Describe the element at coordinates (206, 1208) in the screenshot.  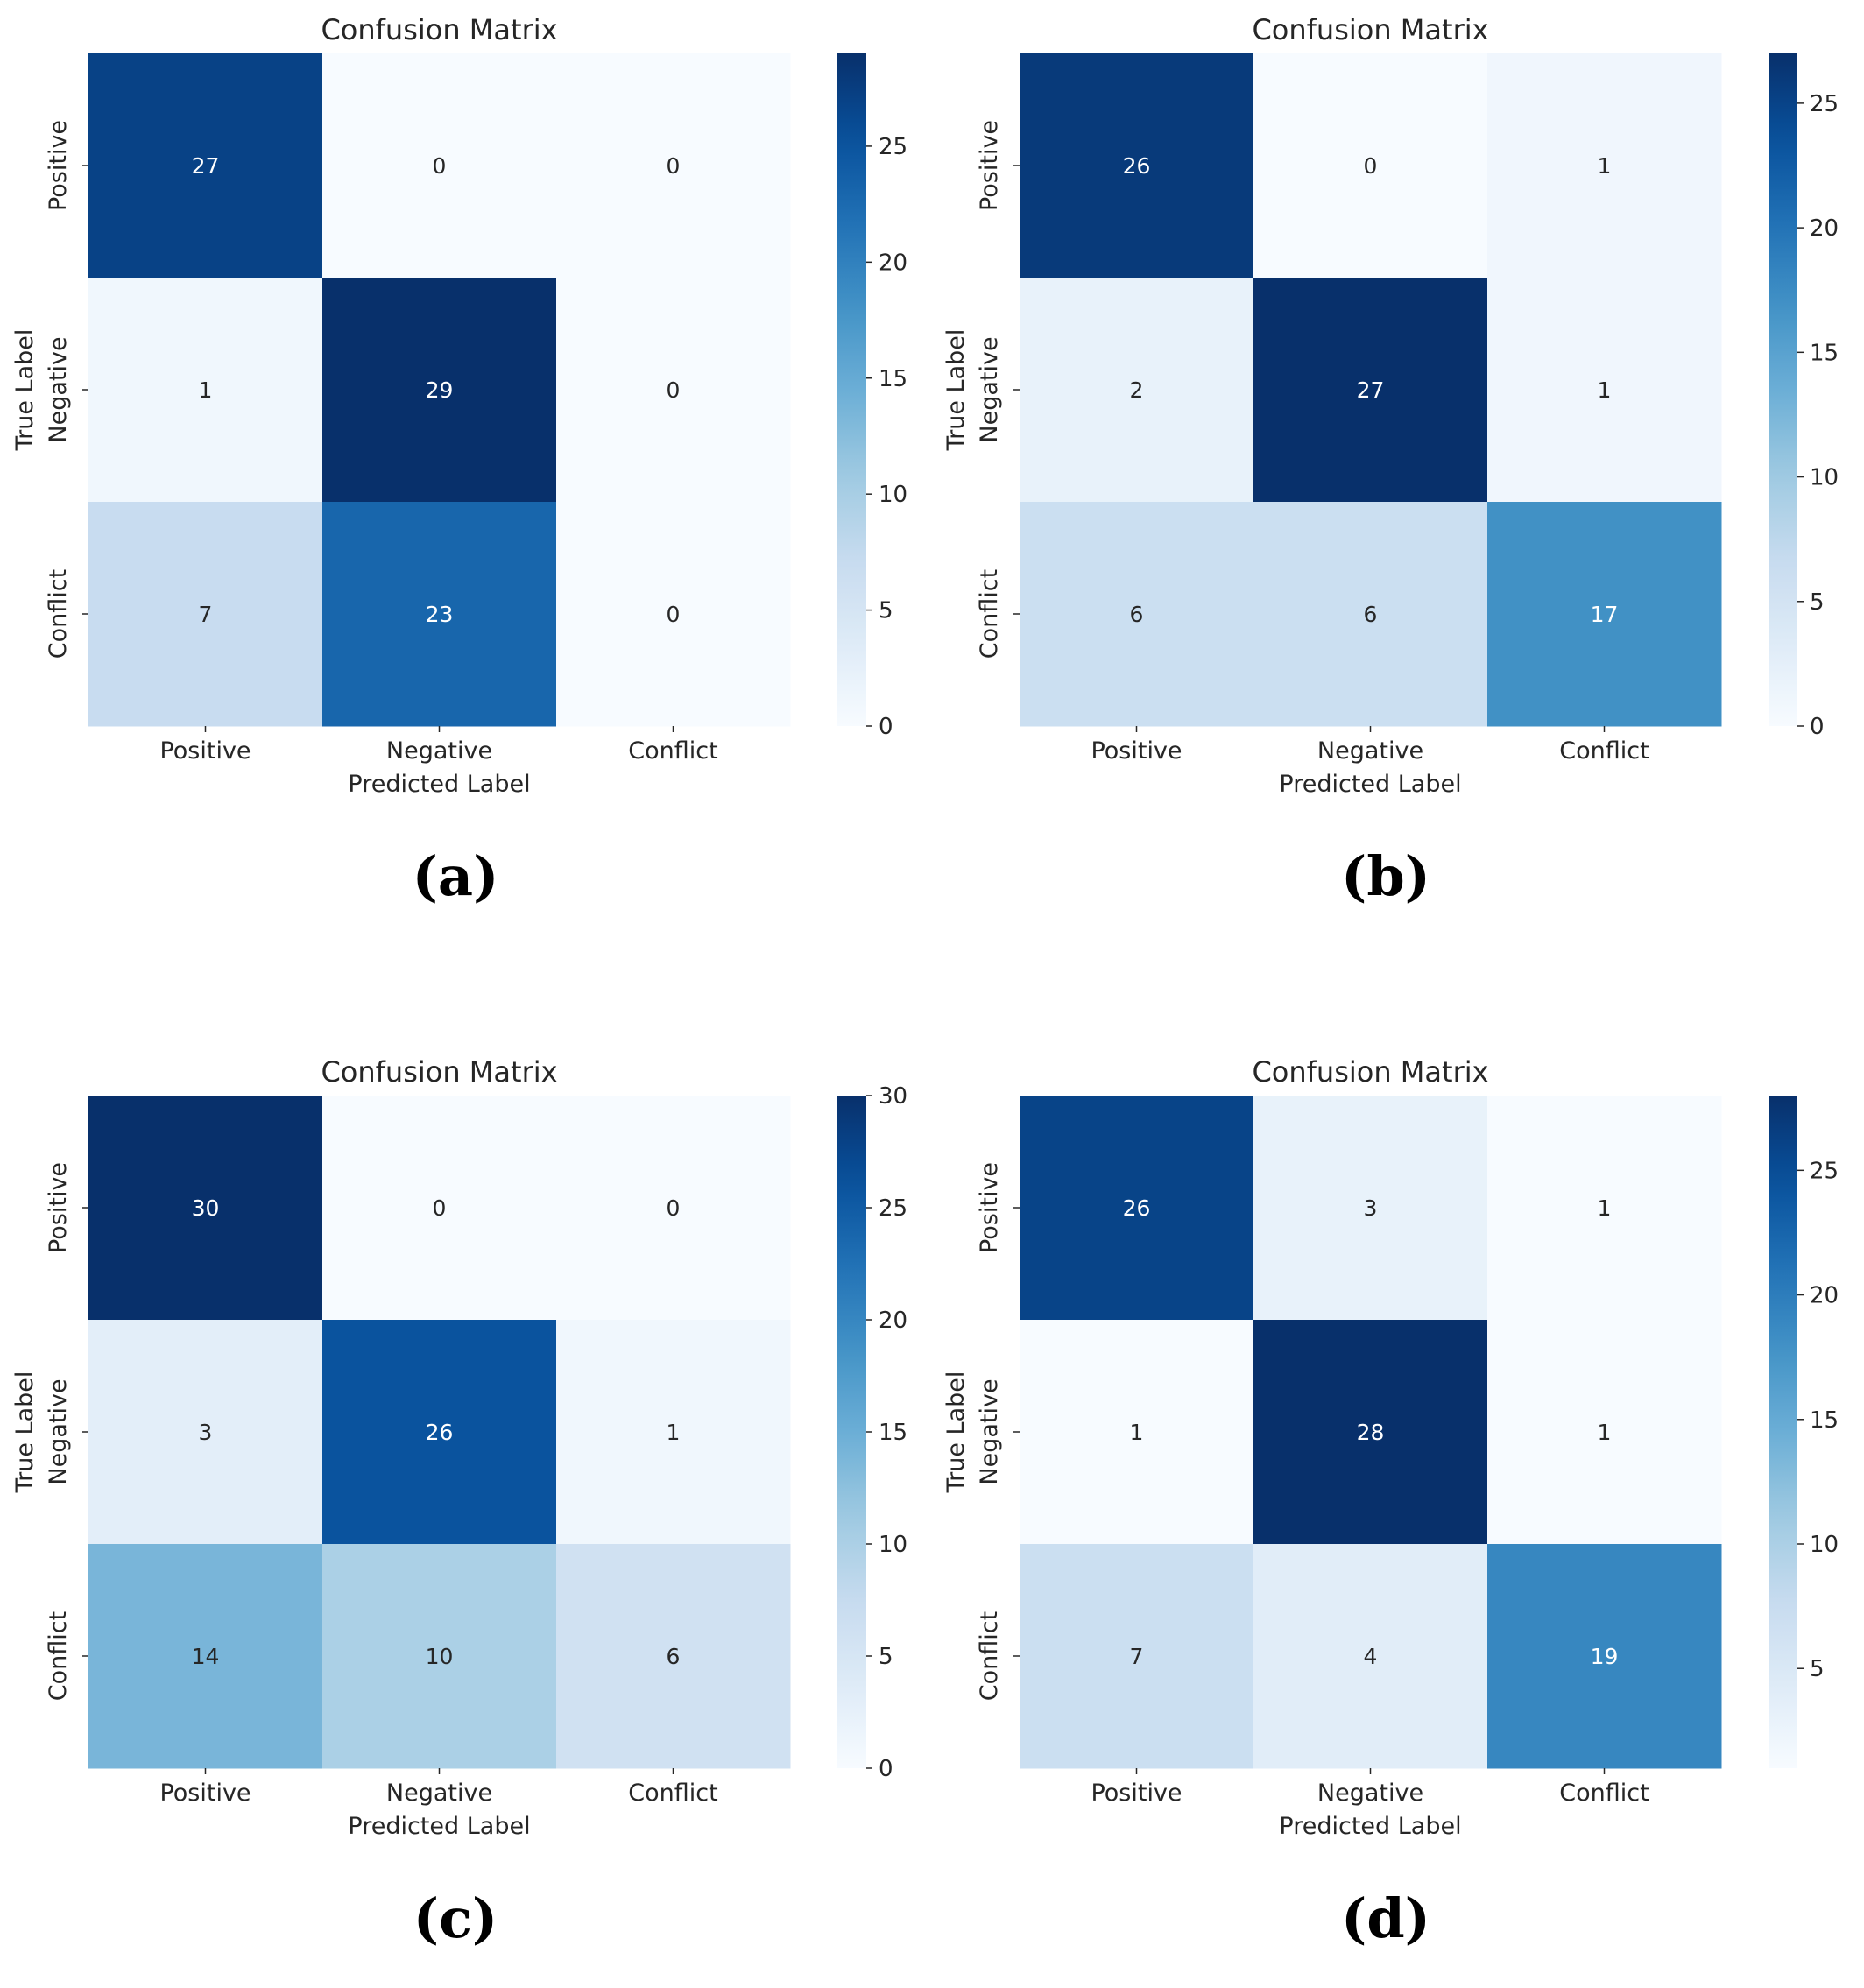
I see `cell-value-label: 30` at that location.